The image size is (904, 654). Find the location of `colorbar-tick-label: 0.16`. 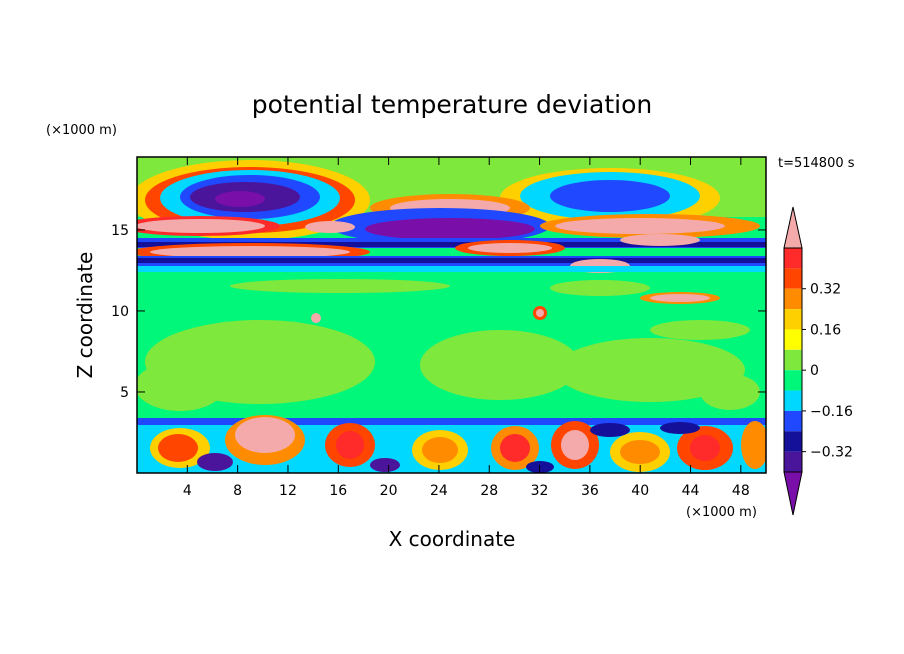

colorbar-tick-label: 0.16 is located at coordinates (825, 330).